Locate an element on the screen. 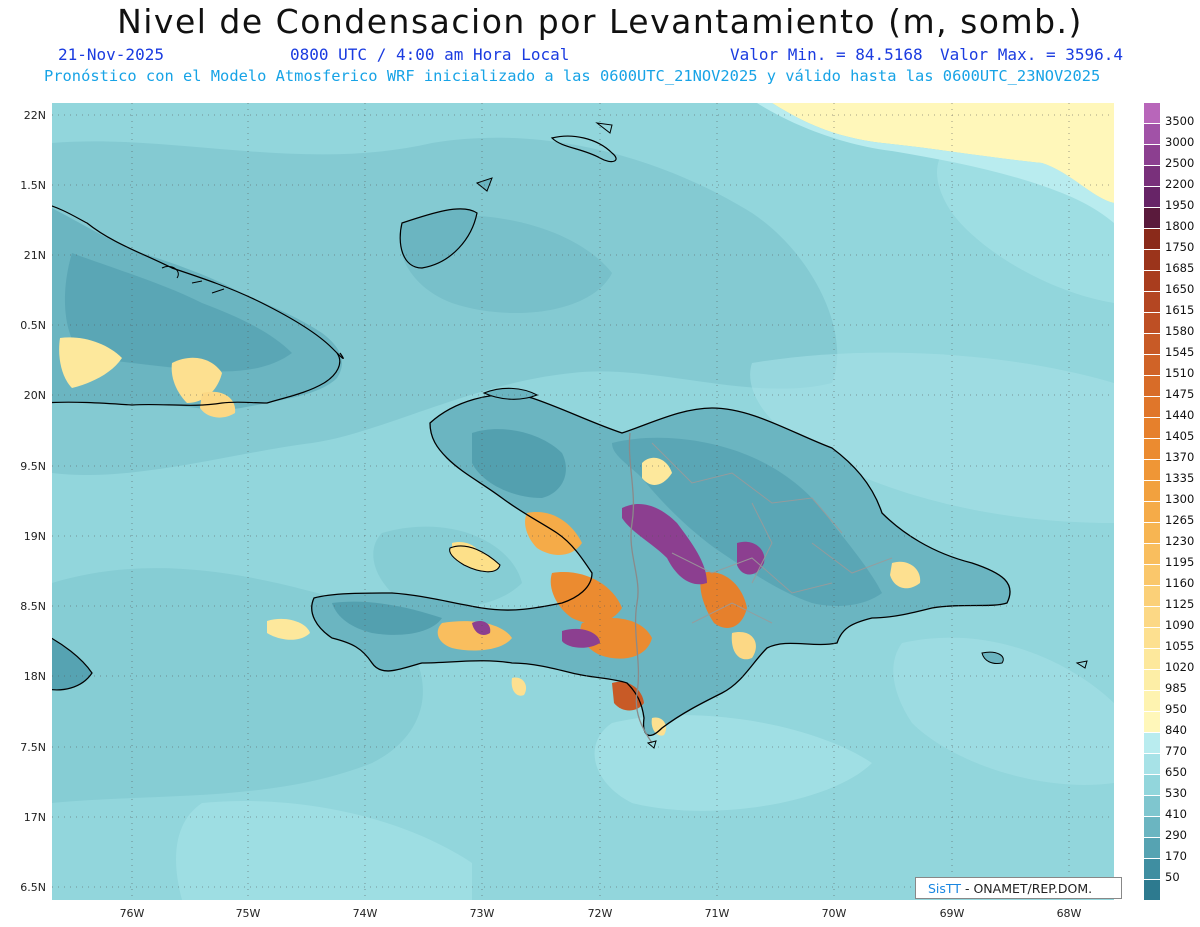 The image size is (1200, 927). legend-label: 950 is located at coordinates (1176, 709).